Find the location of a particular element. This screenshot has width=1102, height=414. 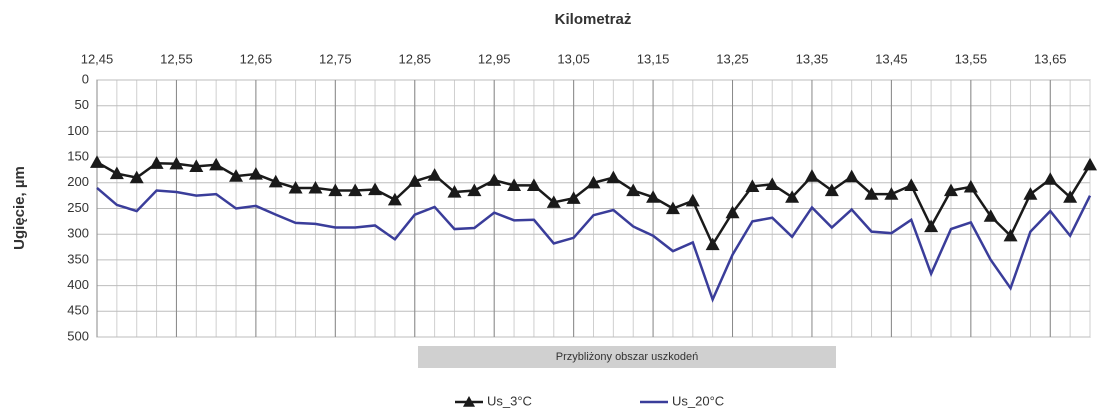

y-tick-label: 450 is located at coordinates (78, 310).